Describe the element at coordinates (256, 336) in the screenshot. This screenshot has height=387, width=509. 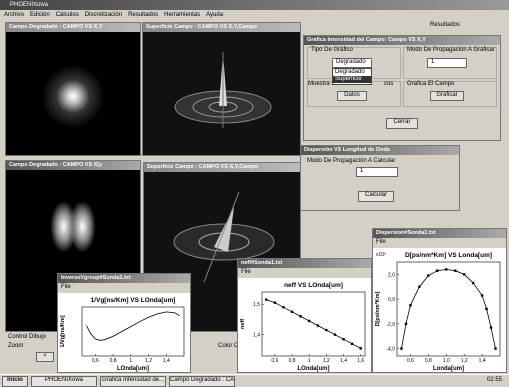
I see `y-tick-label: 1,4` at that location.